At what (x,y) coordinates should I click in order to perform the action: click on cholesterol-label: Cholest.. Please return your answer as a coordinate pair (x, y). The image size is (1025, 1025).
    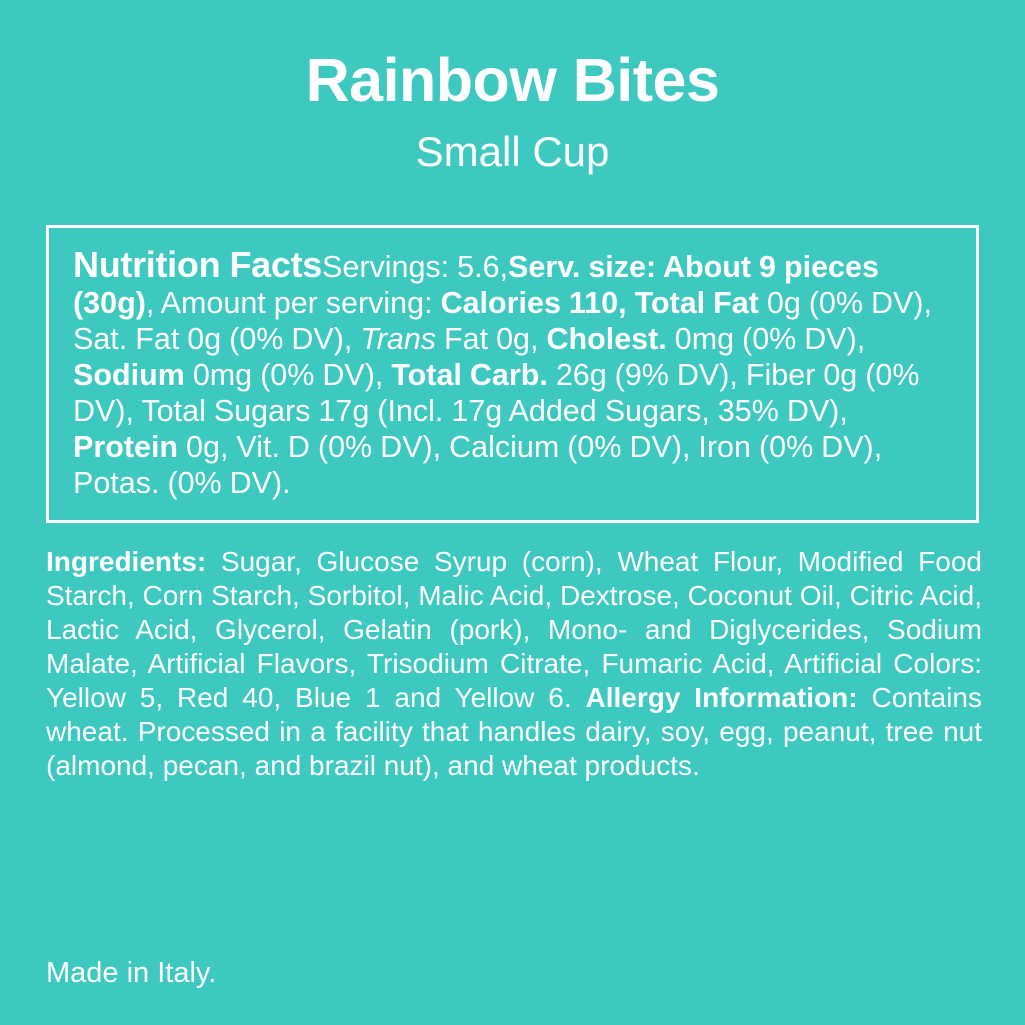
    Looking at the image, I should click on (606, 339).